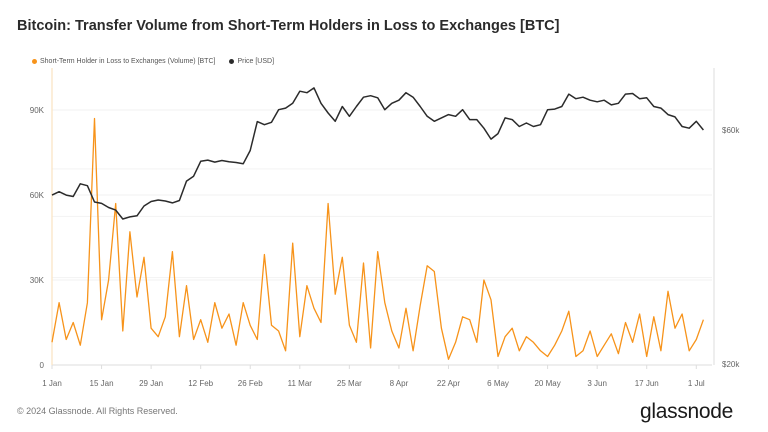  Describe the element at coordinates (151, 383) in the screenshot. I see `x-tick-label: 29 Jan` at that location.